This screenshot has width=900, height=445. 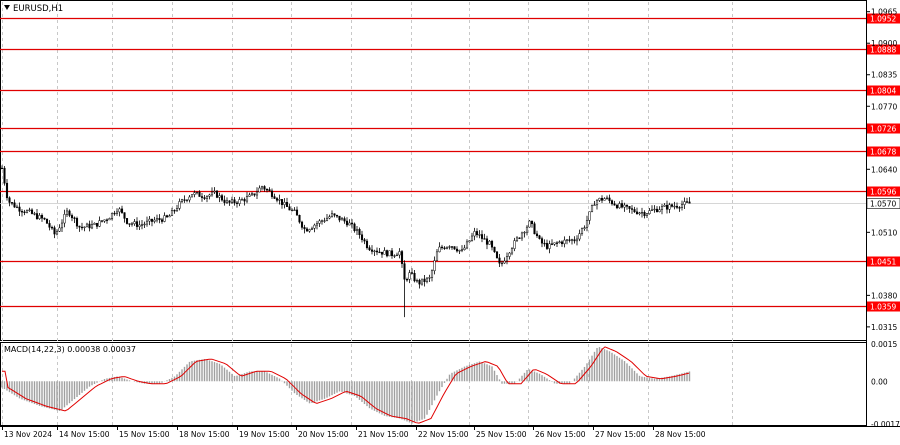 What do you see at coordinates (883, 152) in the screenshot?
I see `level-price-label: 1.0678` at bounding box center [883, 152].